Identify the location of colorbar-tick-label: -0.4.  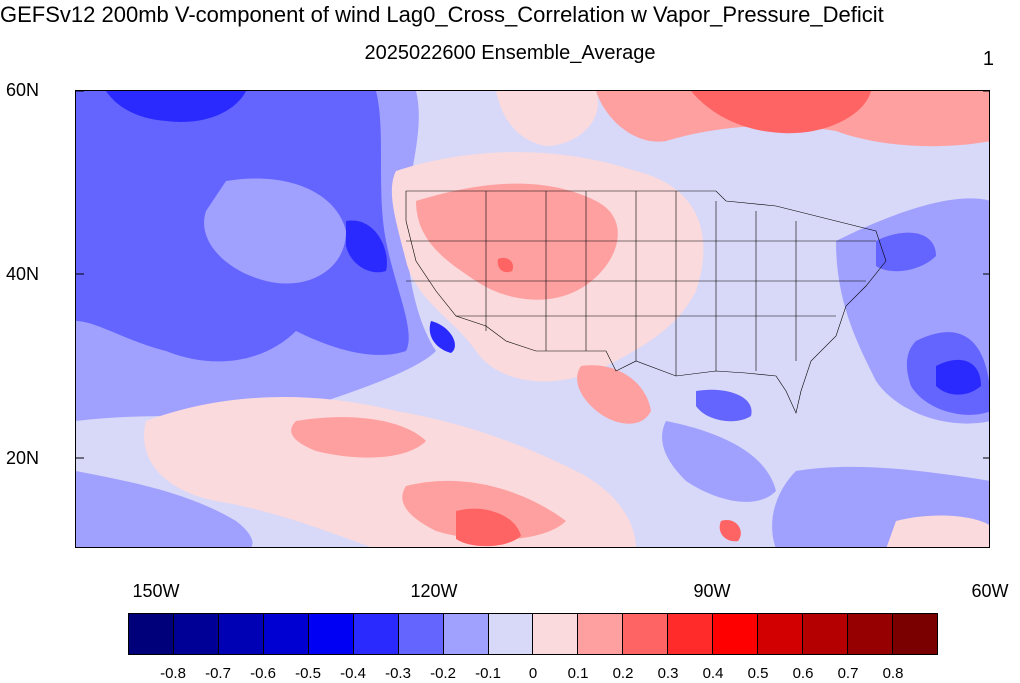
(353, 673).